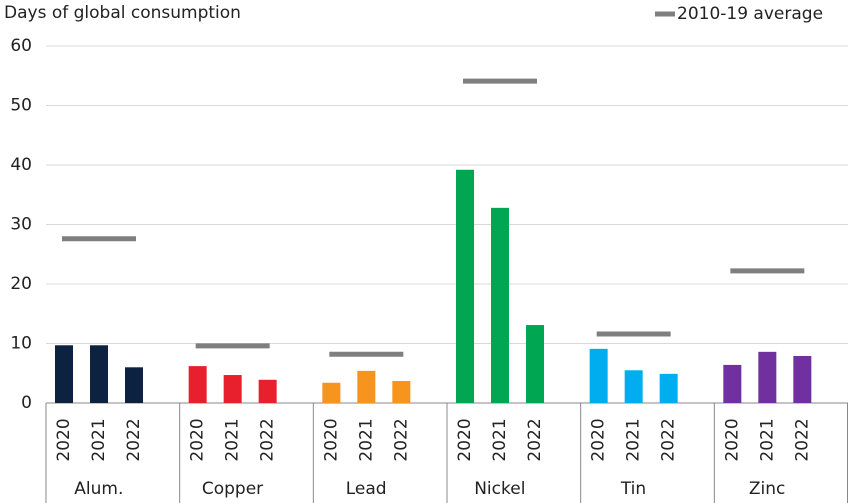  Describe the element at coordinates (98, 489) in the screenshot. I see `group-label: Alum.` at that location.